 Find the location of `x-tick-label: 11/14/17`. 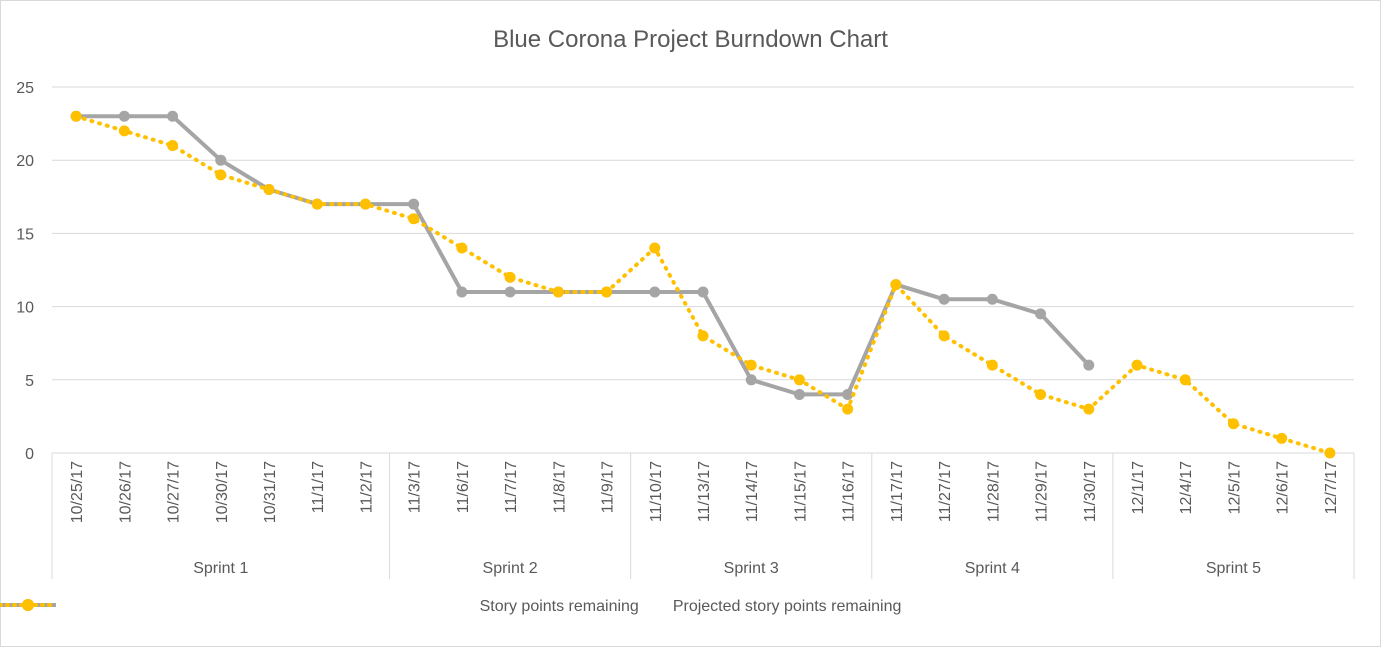

x-tick-label: 11/14/17 is located at coordinates (752, 491).